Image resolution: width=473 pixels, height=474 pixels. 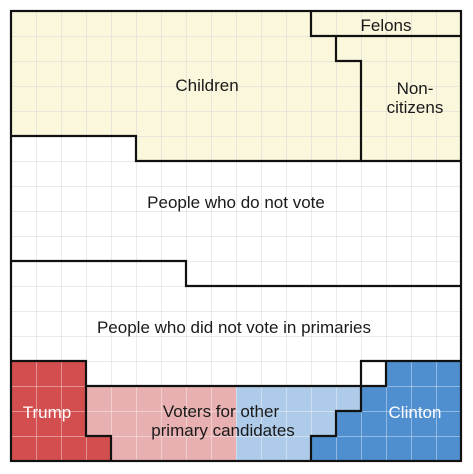 I want to click on clinton-grid, so click(x=386, y=411).